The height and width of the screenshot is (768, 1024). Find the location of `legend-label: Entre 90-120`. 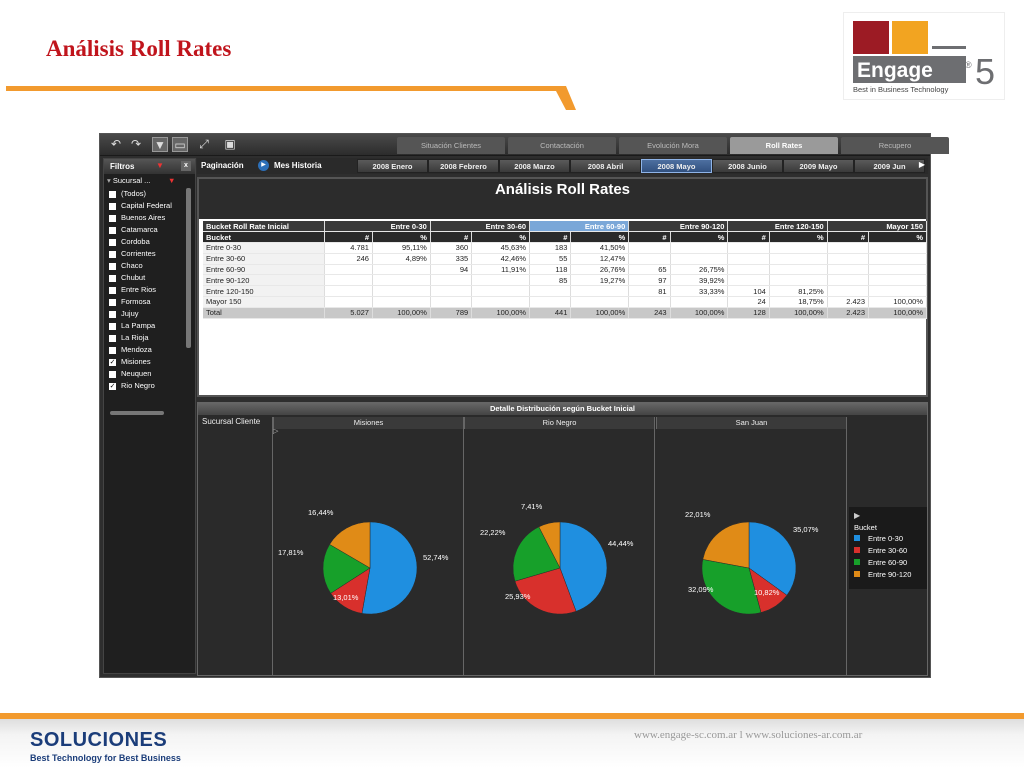

legend-label: Entre 90-120 is located at coordinates (890, 574).